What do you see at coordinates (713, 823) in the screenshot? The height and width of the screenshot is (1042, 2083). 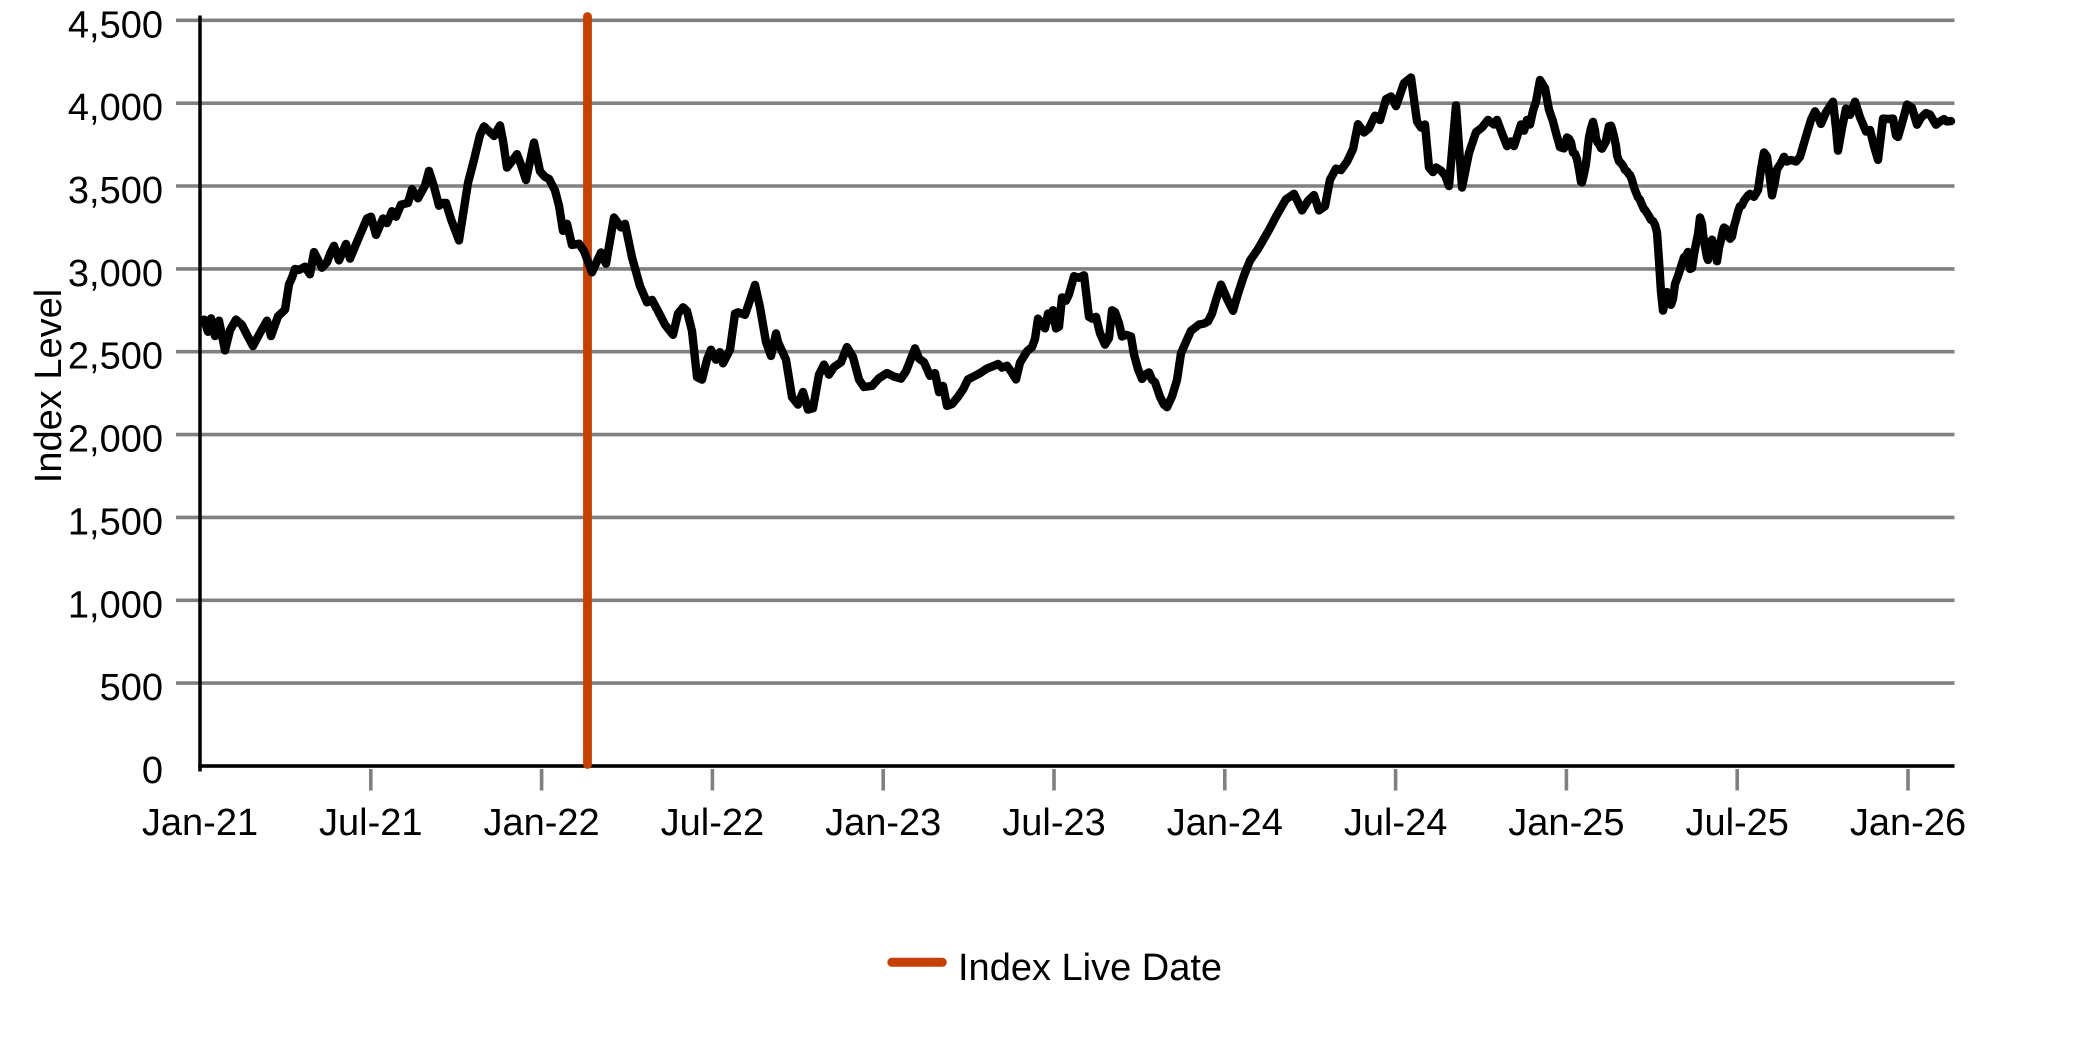 I see `svg-text: Jul-22` at bounding box center [713, 823].